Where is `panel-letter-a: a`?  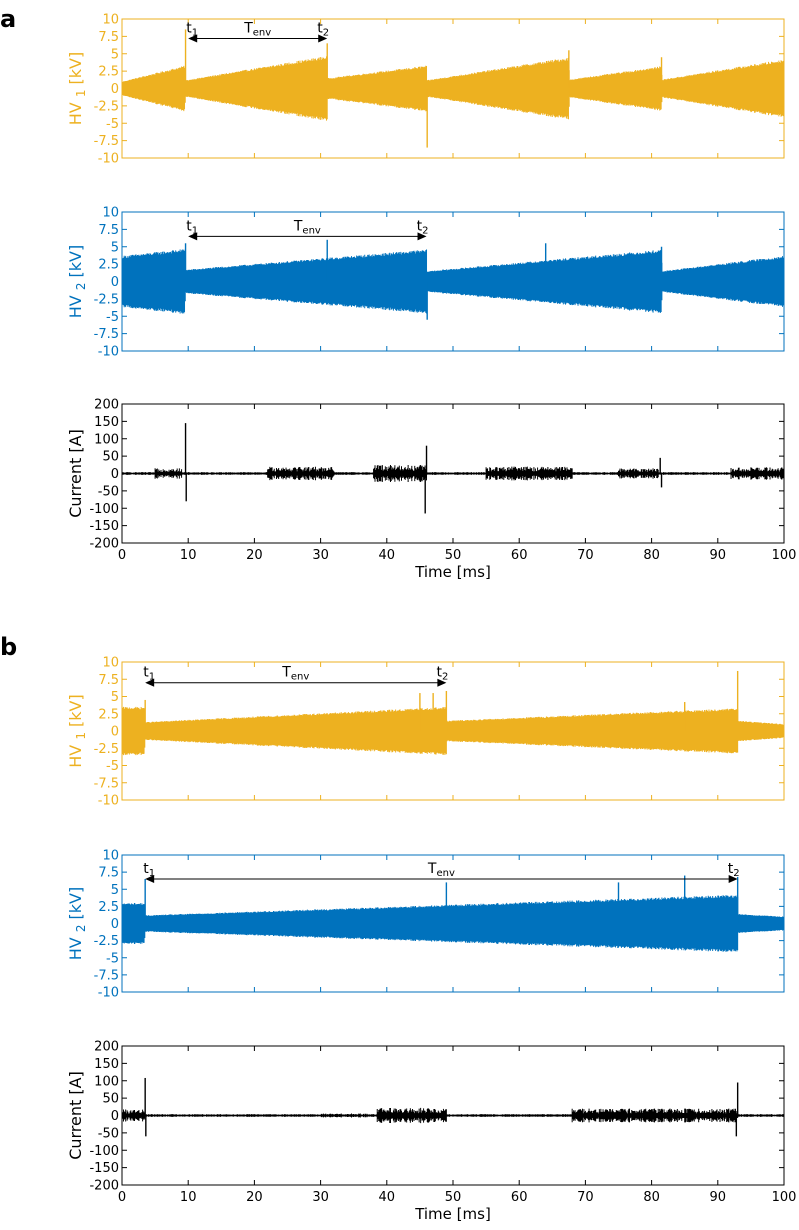
panel-letter-a: a is located at coordinates (8, 19).